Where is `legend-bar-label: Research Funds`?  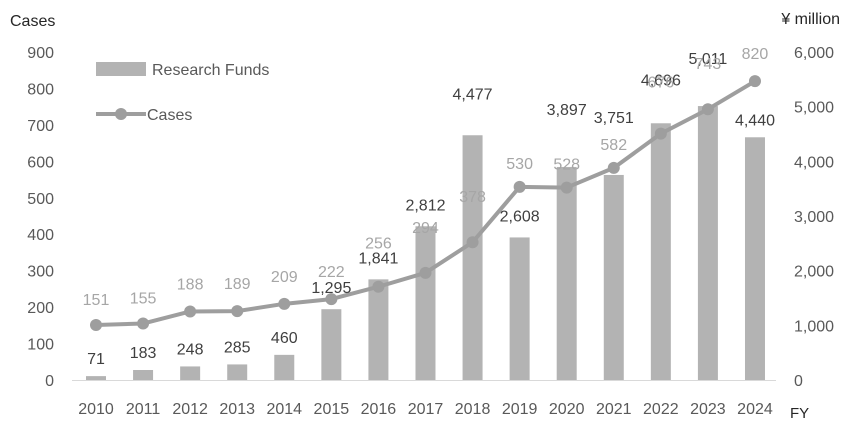 legend-bar-label: Research Funds is located at coordinates (210, 70).